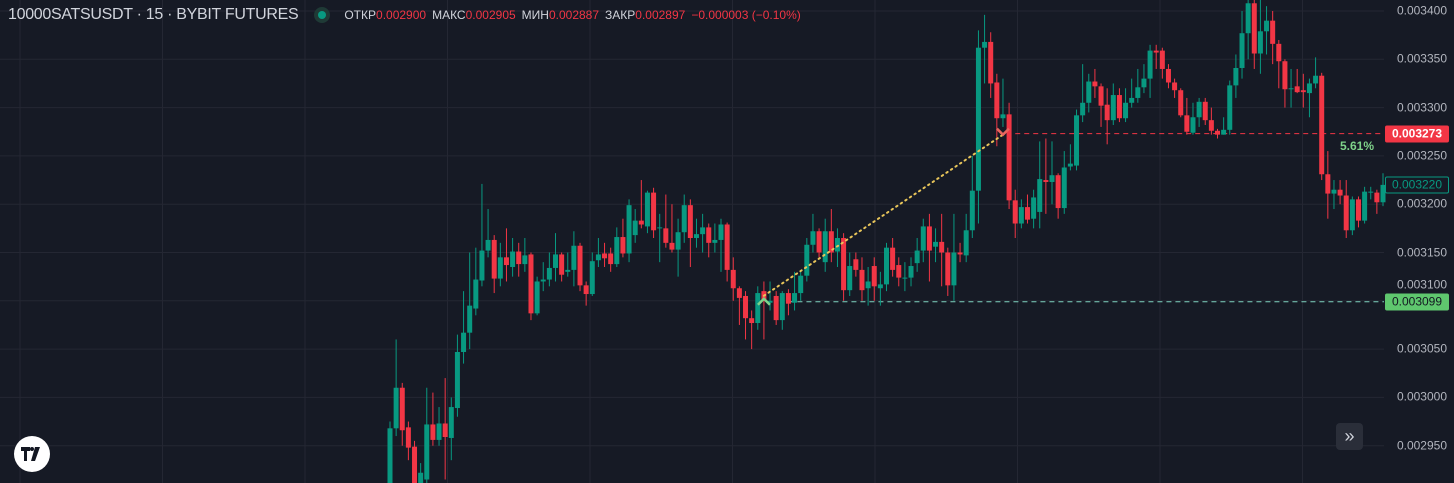 The width and height of the screenshot is (1454, 483). What do you see at coordinates (620, 15) in the screenshot?
I see `close-label: ЗАКР` at bounding box center [620, 15].